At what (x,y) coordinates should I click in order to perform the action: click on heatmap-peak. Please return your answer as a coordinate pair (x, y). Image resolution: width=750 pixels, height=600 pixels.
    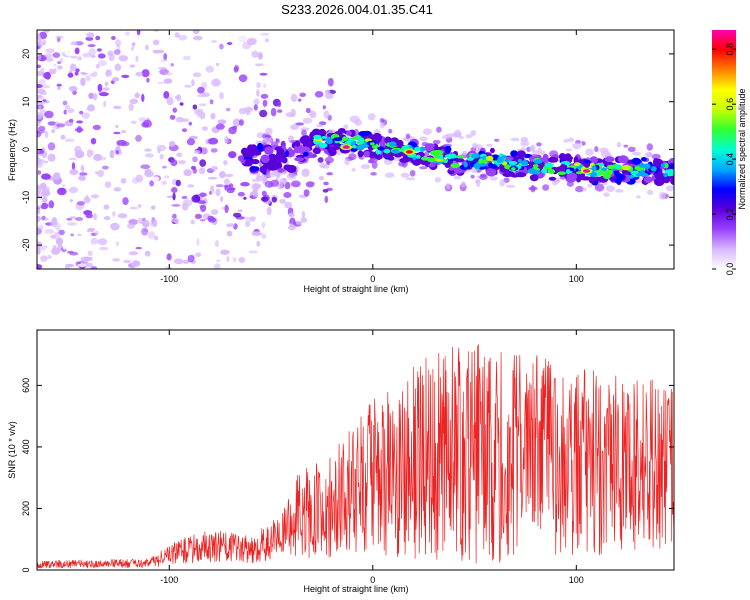
    Looking at the image, I should click on (586, 171).